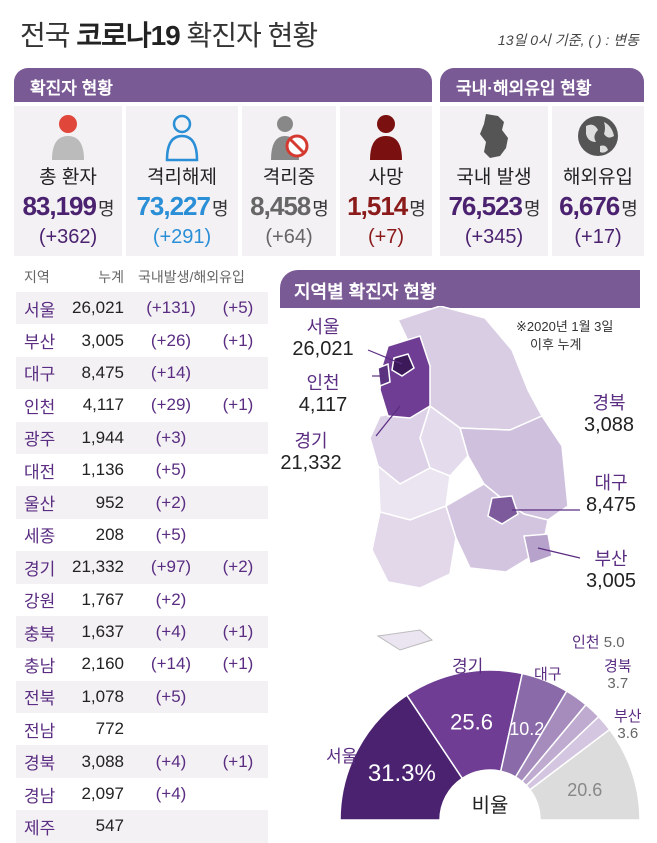 This screenshot has width=657, height=843. Describe the element at coordinates (589, 206) in the screenshot. I see `stat-number: 6,676` at that location.